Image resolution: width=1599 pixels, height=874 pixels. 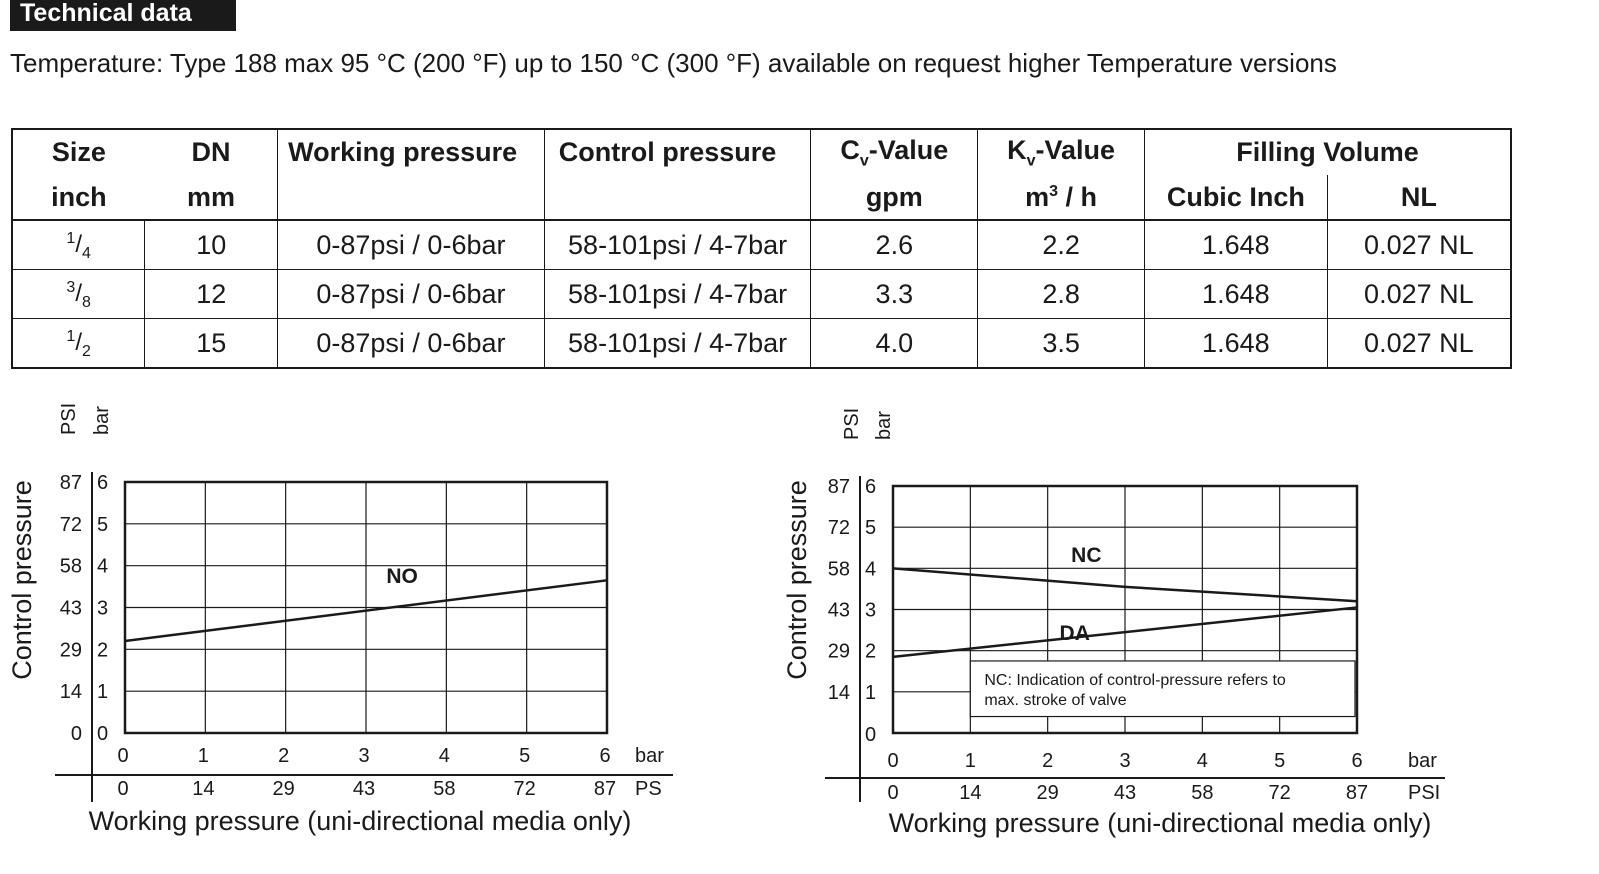 What do you see at coordinates (1061, 244) in the screenshot?
I see `cell-kv: 2.2` at bounding box center [1061, 244].